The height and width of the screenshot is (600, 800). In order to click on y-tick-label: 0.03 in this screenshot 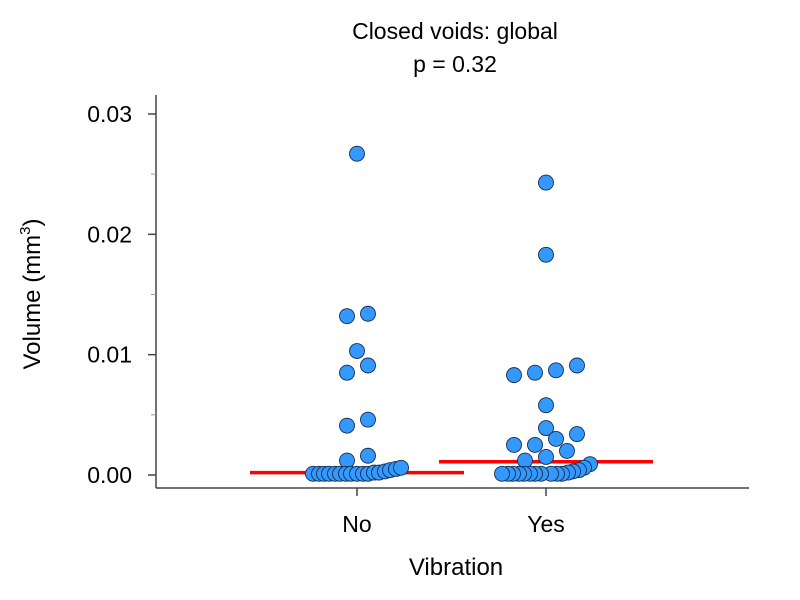, I will do `click(109, 114)`.